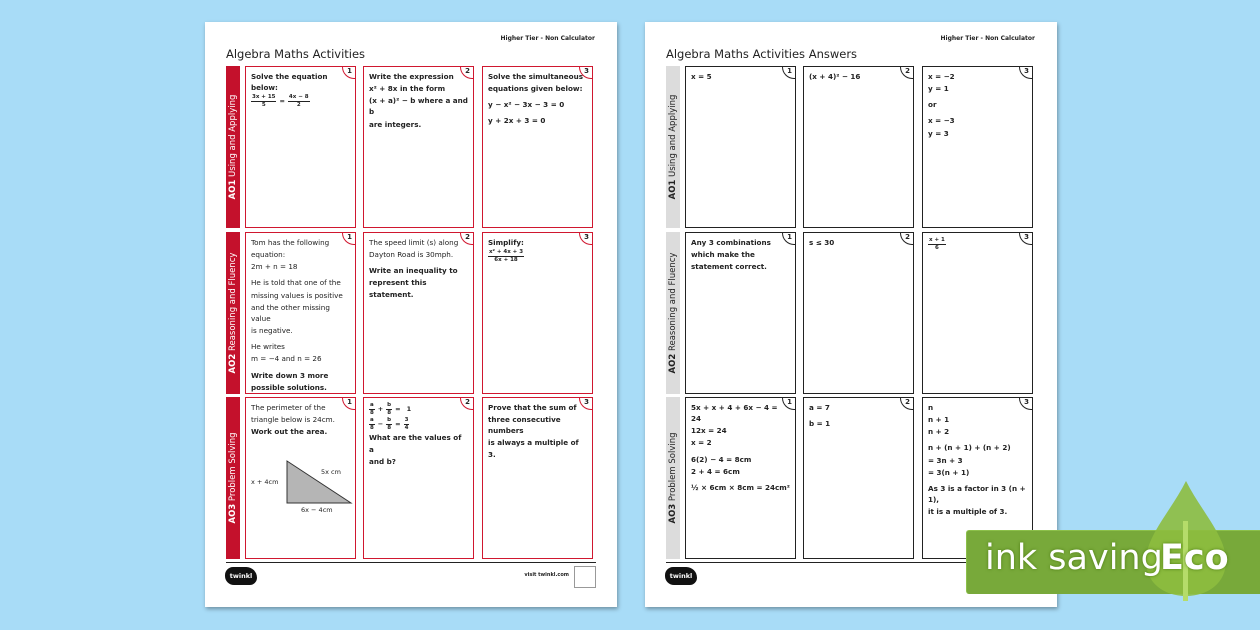 The image size is (1260, 630). Describe the element at coordinates (382, 461) in the screenshot. I see `card-text: and b?` at that location.